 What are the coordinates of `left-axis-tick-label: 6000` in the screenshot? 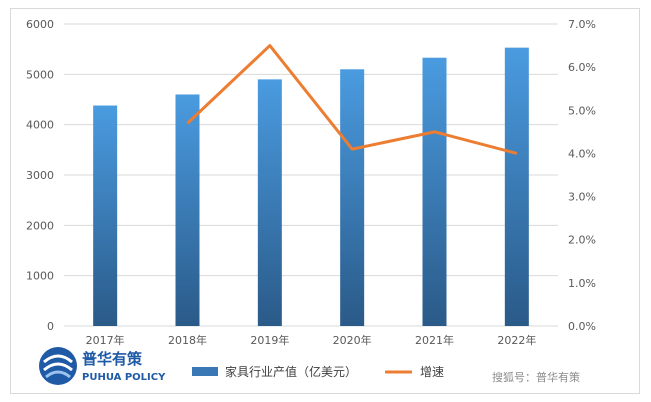 It's located at (40, 24).